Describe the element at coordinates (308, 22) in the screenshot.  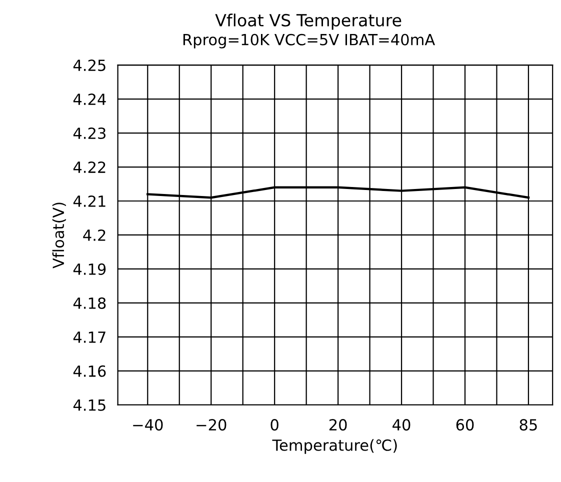
I see `chart-title: Vfloat VS Temperature` at that location.